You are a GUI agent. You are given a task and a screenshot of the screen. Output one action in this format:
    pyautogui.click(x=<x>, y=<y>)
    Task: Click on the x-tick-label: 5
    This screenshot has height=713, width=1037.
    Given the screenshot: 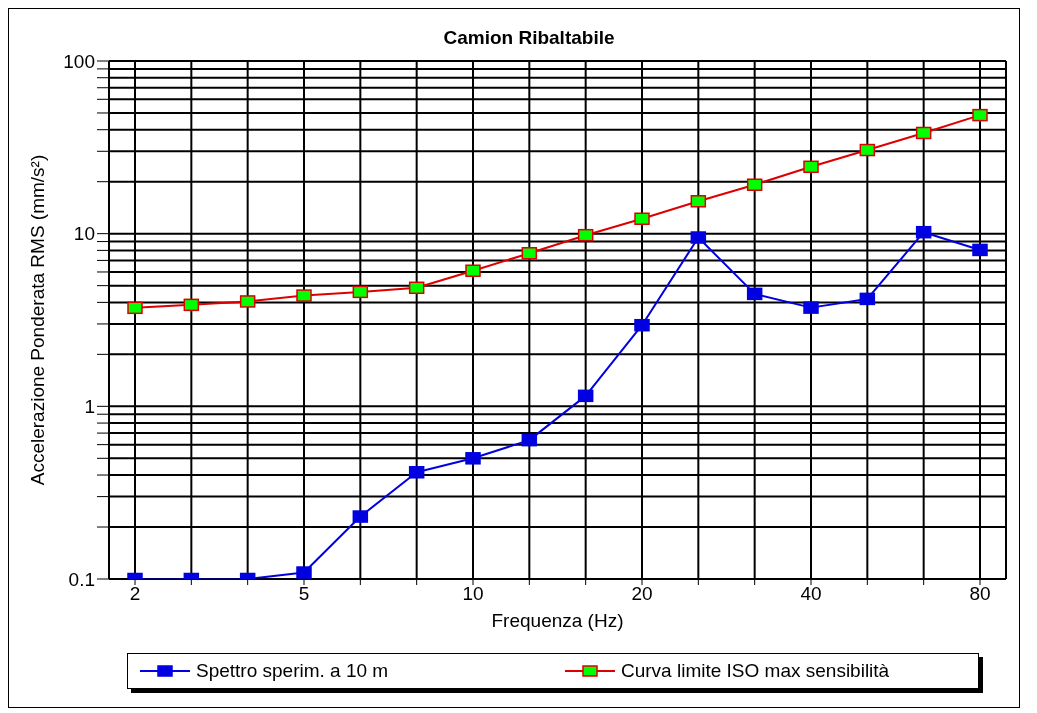 What is the action you would take?
    pyautogui.click(x=304, y=594)
    